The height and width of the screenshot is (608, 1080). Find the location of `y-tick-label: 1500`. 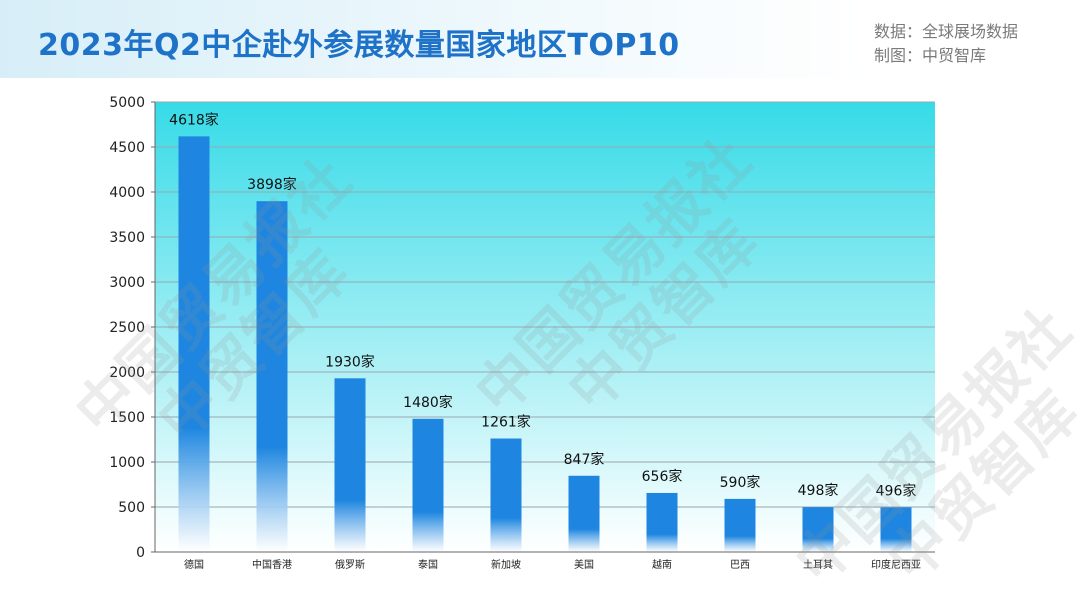

y-tick-label: 1500 is located at coordinates (127, 418).